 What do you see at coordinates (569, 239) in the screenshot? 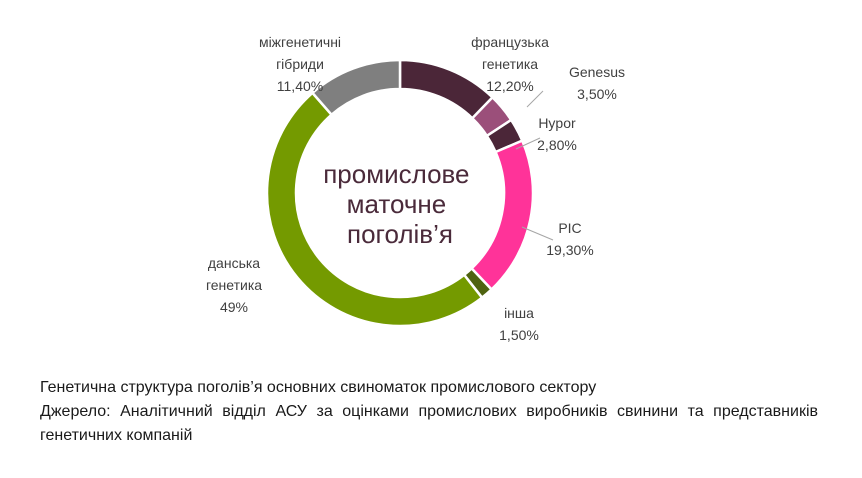
I see `slice-label: PIC 19,30%` at bounding box center [569, 239].